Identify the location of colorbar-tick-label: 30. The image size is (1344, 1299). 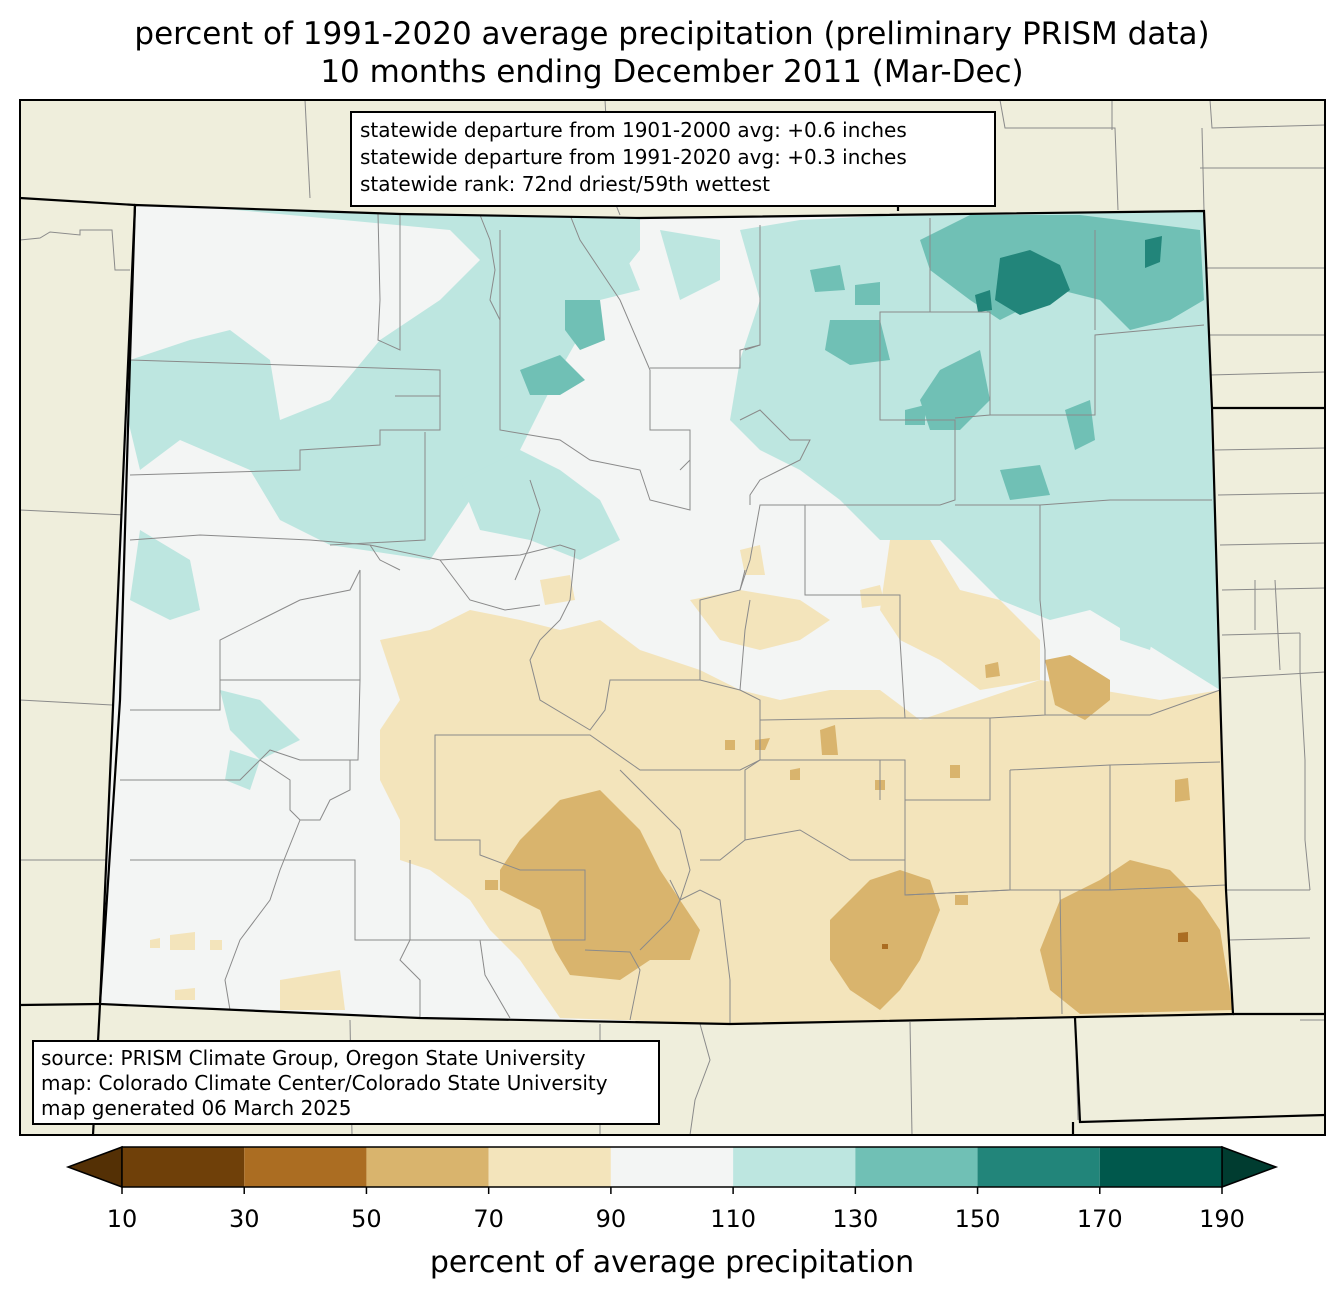
(244, 1219).